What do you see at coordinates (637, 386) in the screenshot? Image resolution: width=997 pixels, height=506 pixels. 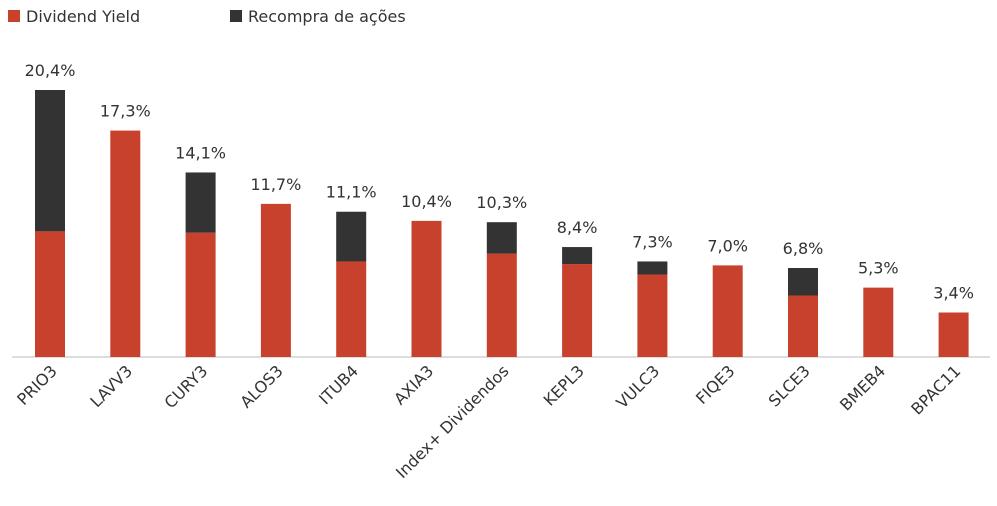 I see `x-tick-label: VULC3` at bounding box center [637, 386].